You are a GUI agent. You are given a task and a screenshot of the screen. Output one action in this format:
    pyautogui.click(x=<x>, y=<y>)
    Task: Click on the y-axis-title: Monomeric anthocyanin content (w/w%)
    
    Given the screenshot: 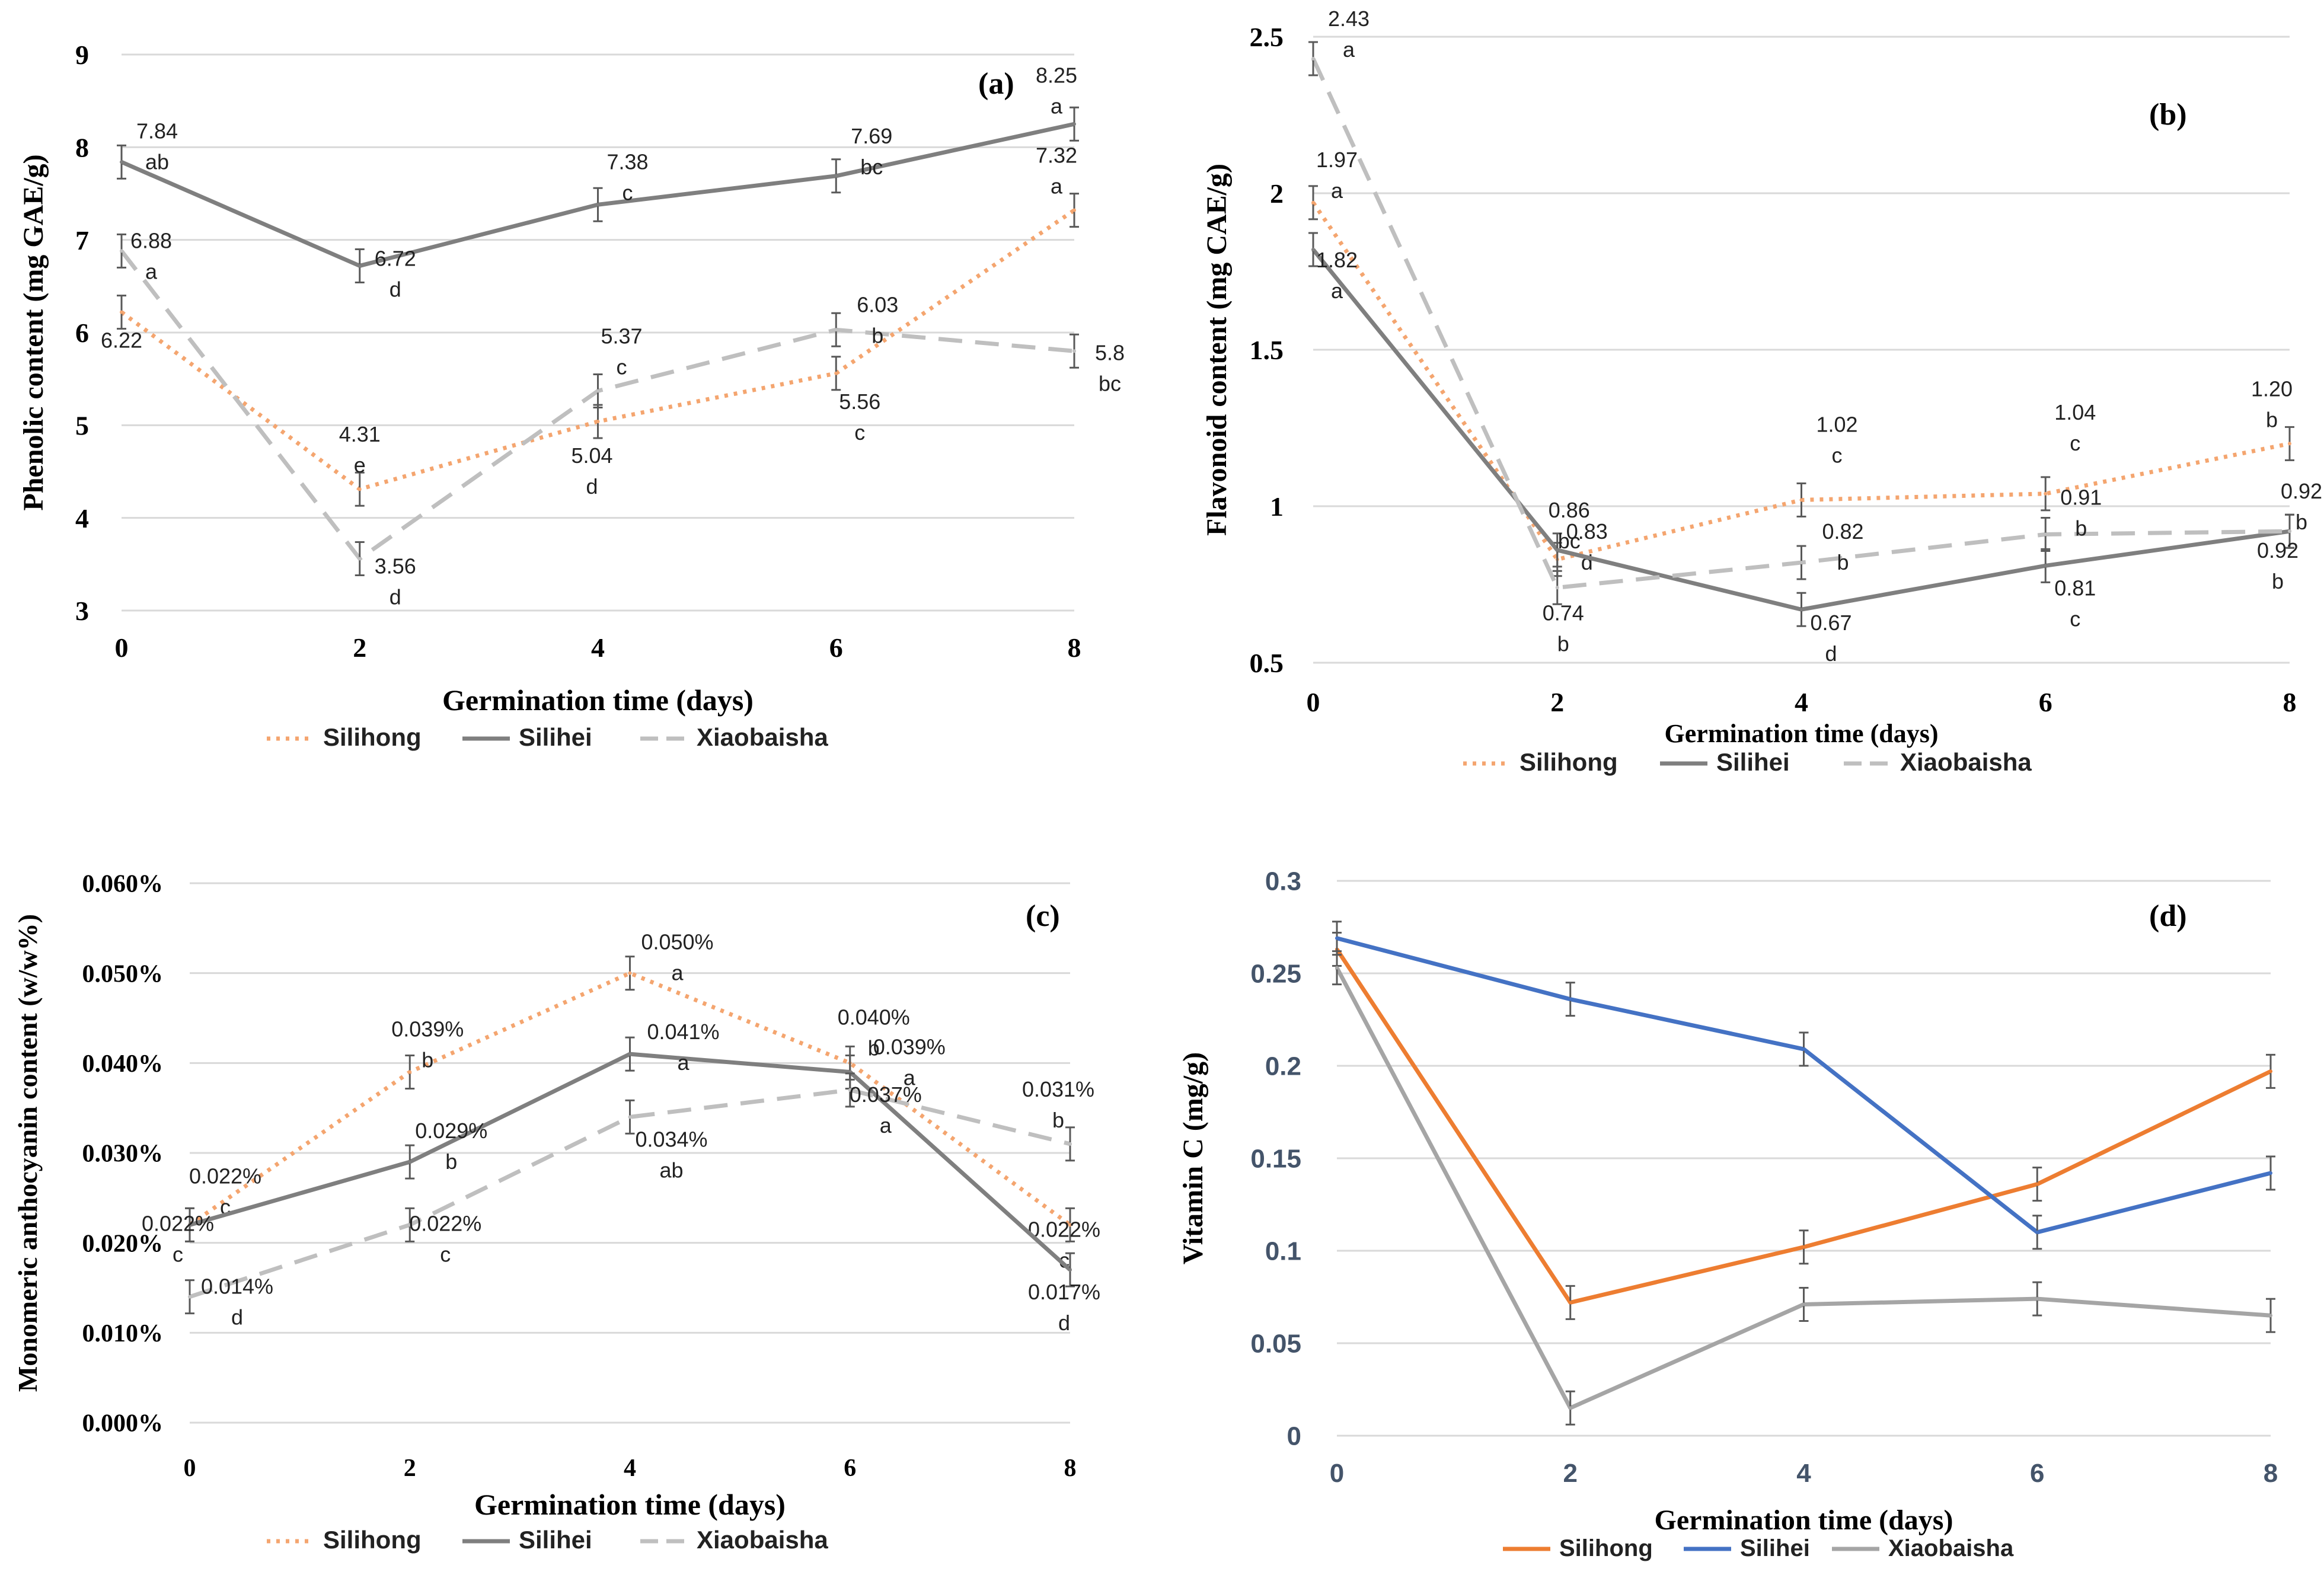 What is the action you would take?
    pyautogui.click(x=28, y=1153)
    